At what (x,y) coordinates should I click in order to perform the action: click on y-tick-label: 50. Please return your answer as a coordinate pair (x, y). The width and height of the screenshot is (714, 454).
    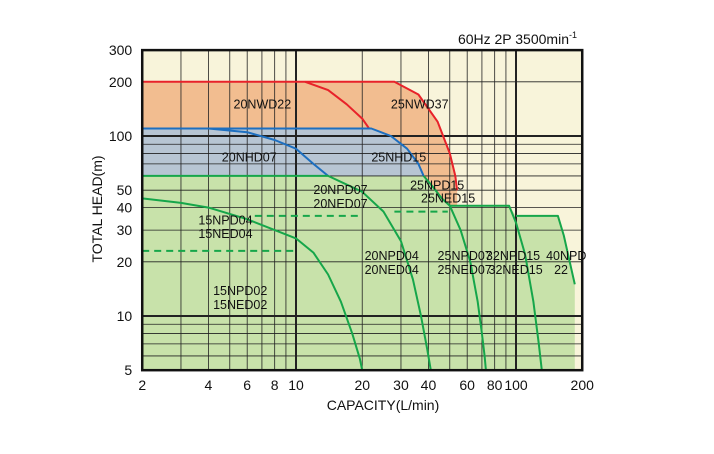
    Looking at the image, I should click on (125, 190).